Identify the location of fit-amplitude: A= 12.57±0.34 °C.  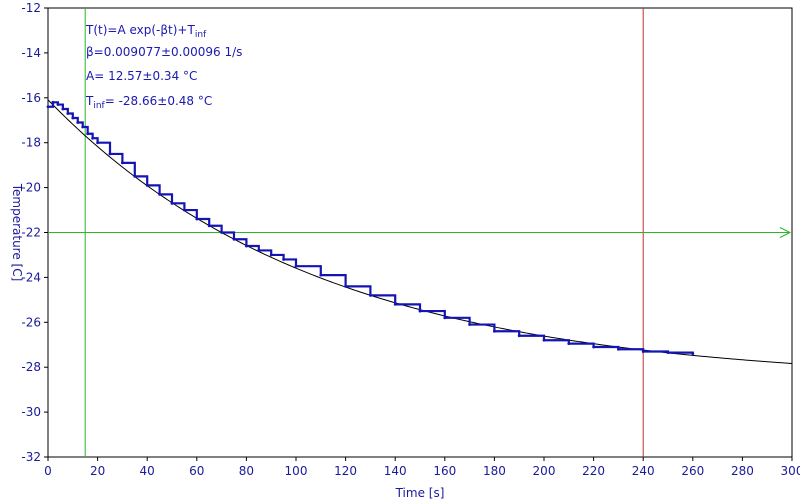
(141, 76).